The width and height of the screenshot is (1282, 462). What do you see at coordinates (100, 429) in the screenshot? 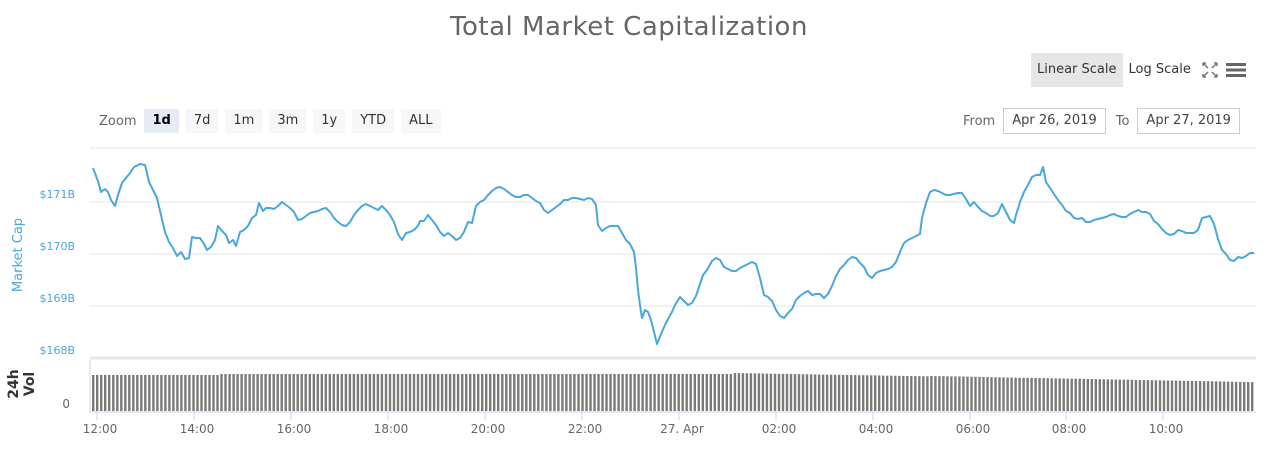
I see `x-tick-label: 12:00` at bounding box center [100, 429].